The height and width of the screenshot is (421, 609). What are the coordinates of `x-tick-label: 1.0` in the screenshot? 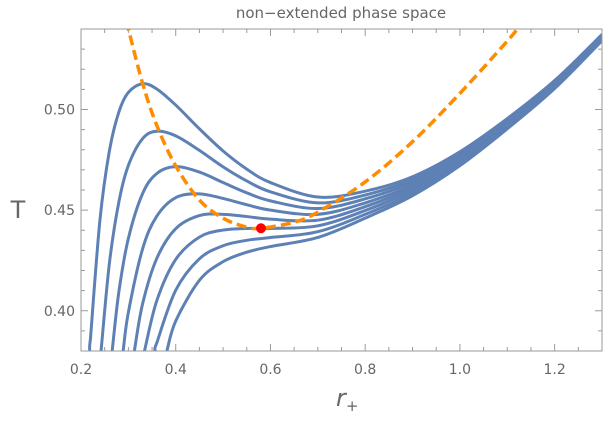 It's located at (460, 370).